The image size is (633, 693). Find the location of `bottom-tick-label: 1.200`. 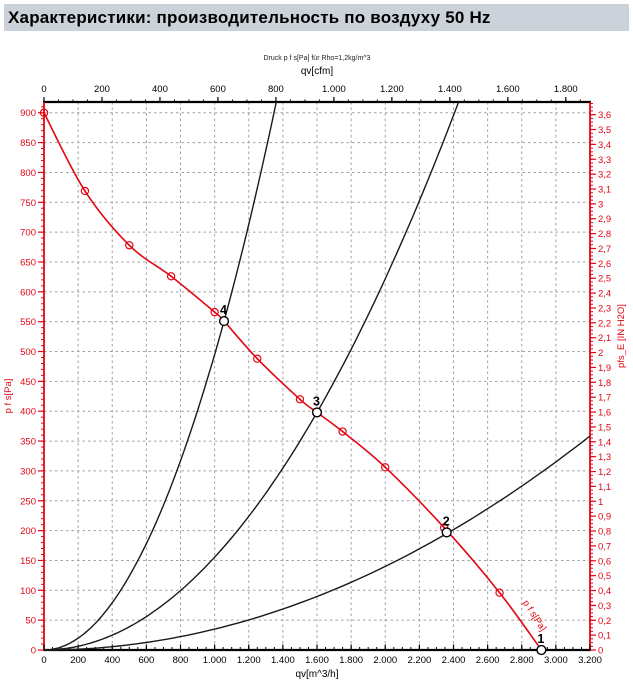

bottom-tick-label: 1.200 is located at coordinates (249, 660).